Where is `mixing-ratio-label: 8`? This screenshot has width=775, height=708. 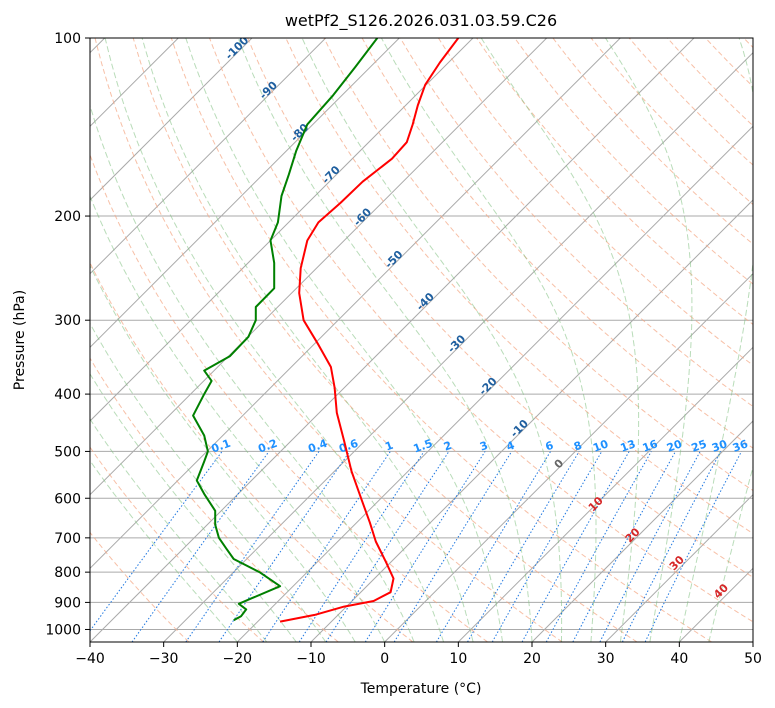
mixing-ratio-label: 8 is located at coordinates (578, 446).